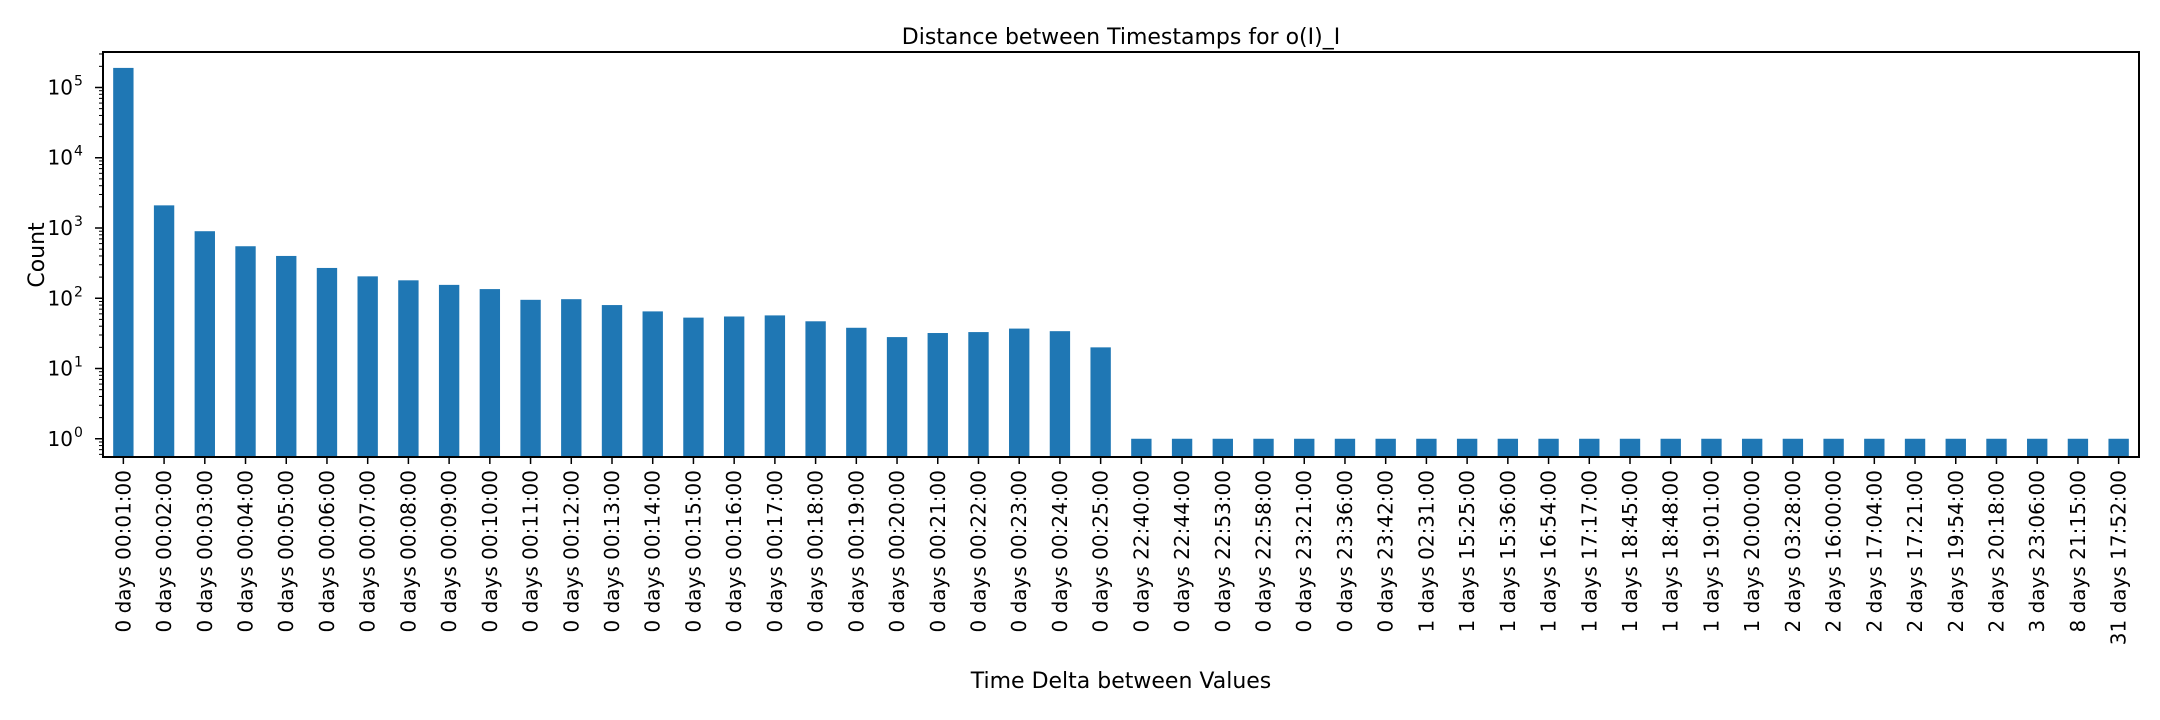  I want to click on y-tick-exponent: 1, so click(78, 363).